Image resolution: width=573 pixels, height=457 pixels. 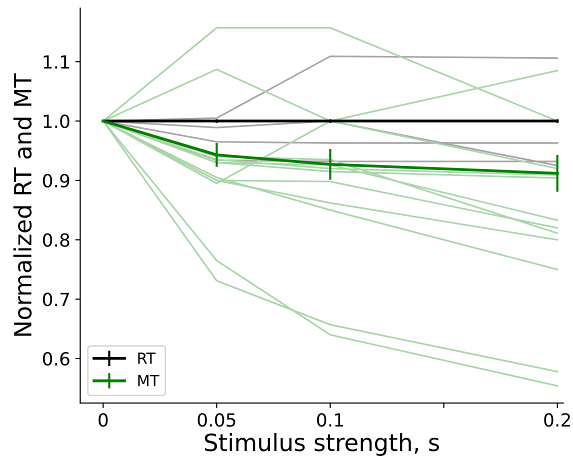 What do you see at coordinates (56, 359) in the screenshot?
I see `y-tick-label: 0.6` at bounding box center [56, 359].